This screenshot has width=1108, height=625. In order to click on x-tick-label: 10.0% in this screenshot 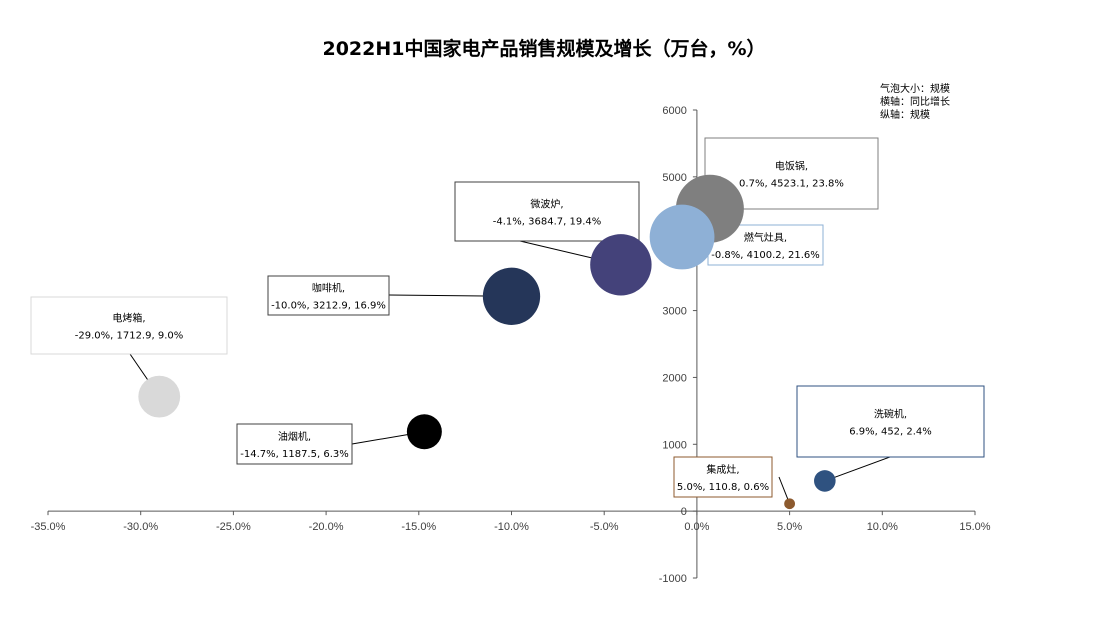, I will do `click(882, 527)`.